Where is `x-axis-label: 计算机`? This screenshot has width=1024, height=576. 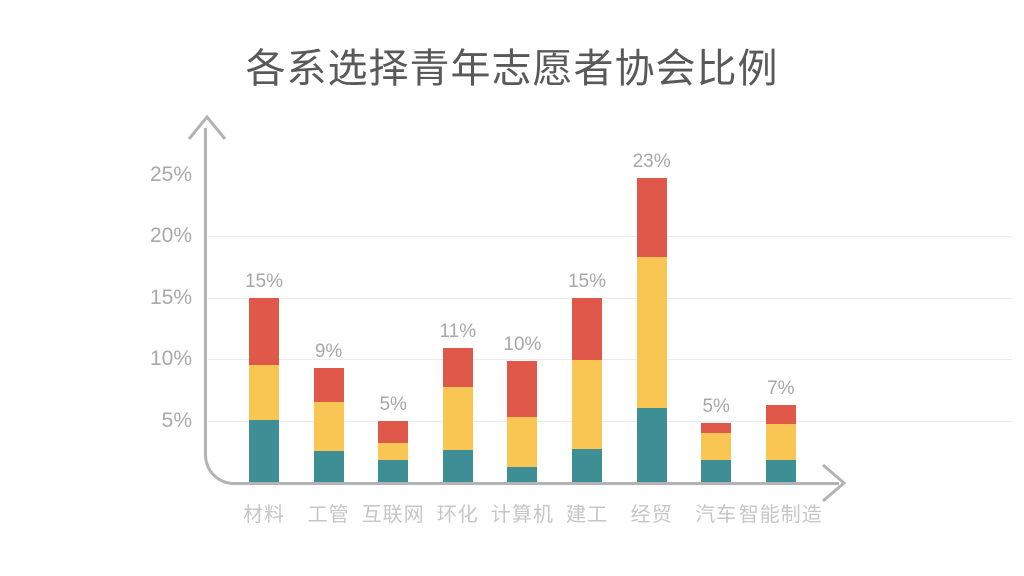
x-axis-label: 计算机 is located at coordinates (522, 515).